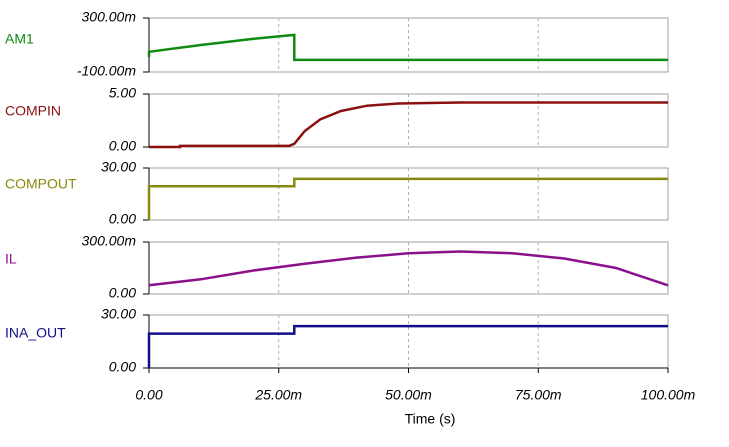 The image size is (729, 447). I want to click on x-tick-label: 25.00m, so click(278, 395).